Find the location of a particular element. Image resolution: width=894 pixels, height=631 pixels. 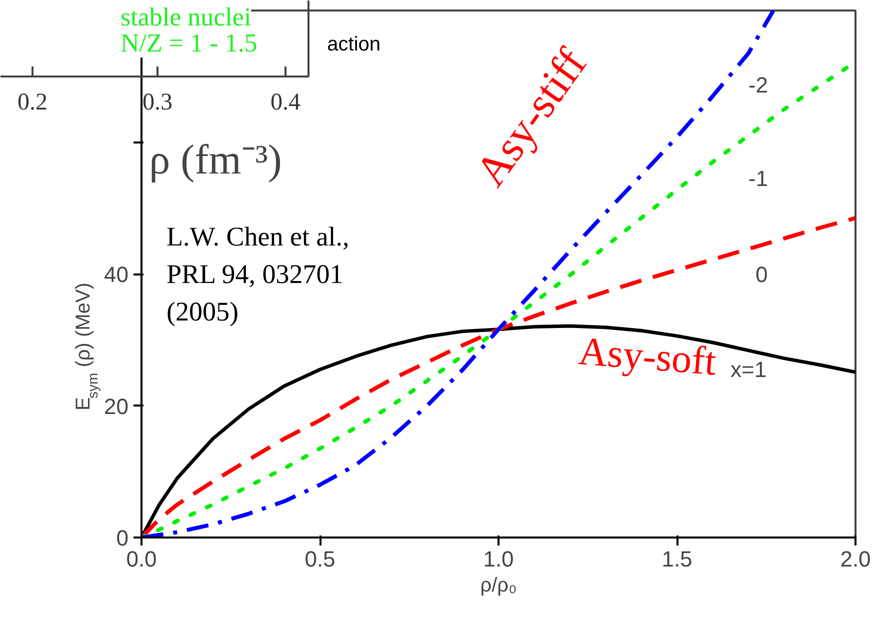

x-tick-label: 0.5 is located at coordinates (320, 559).